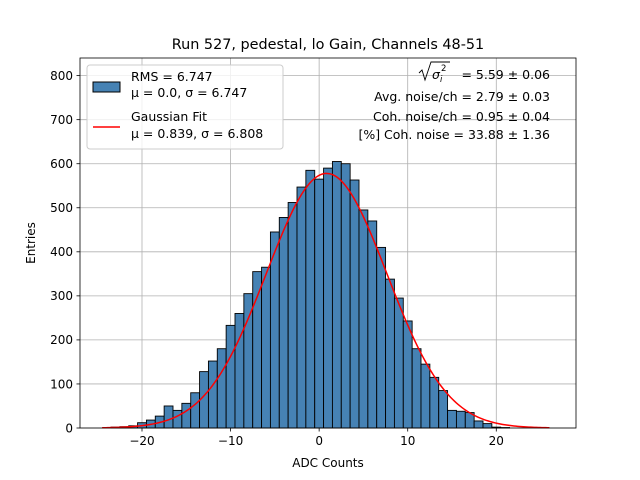  Describe the element at coordinates (441, 80) in the screenshot. I see `annotation-sigma-sub: i` at that location.